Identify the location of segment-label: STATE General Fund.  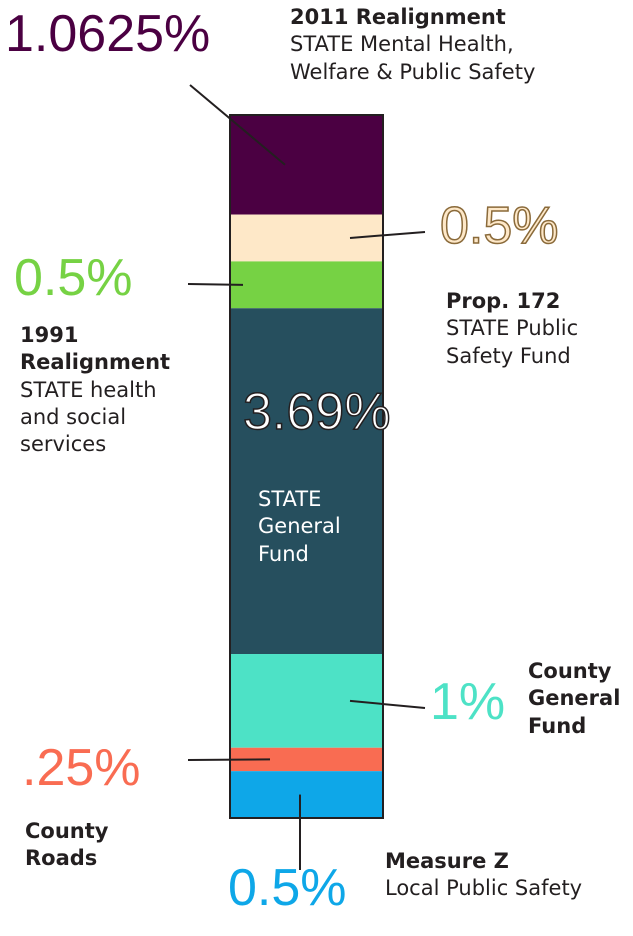
(313, 527).